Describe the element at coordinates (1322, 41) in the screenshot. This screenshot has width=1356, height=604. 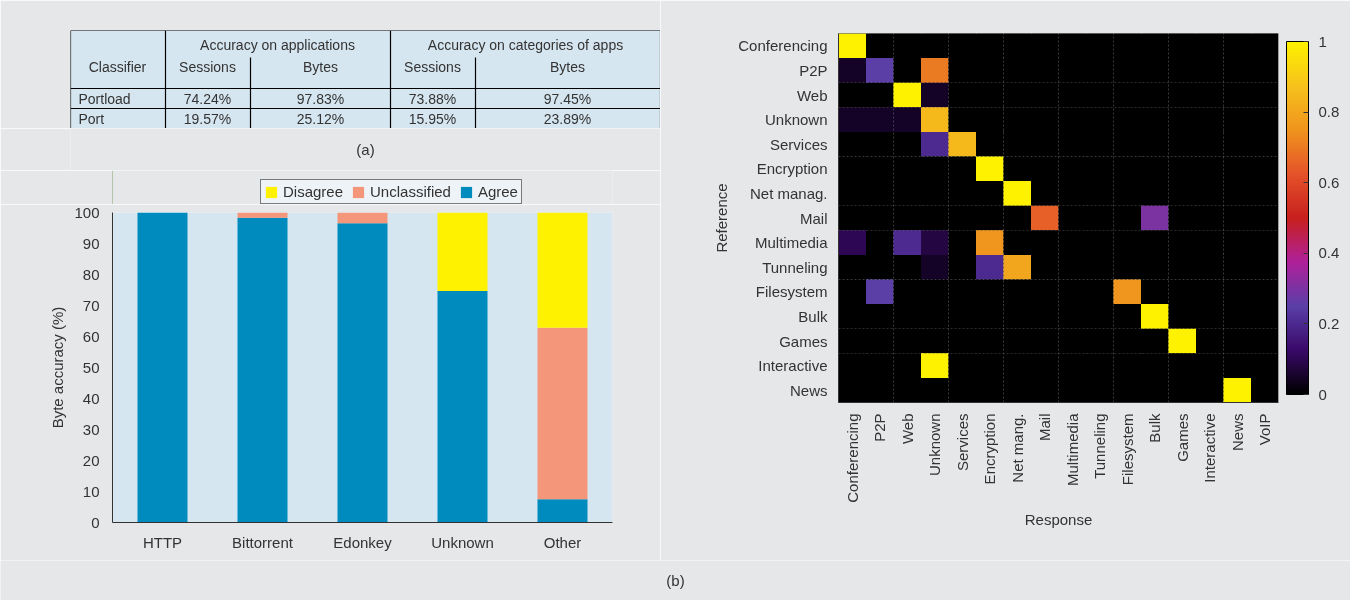
I see `color-bar-label: 1` at that location.